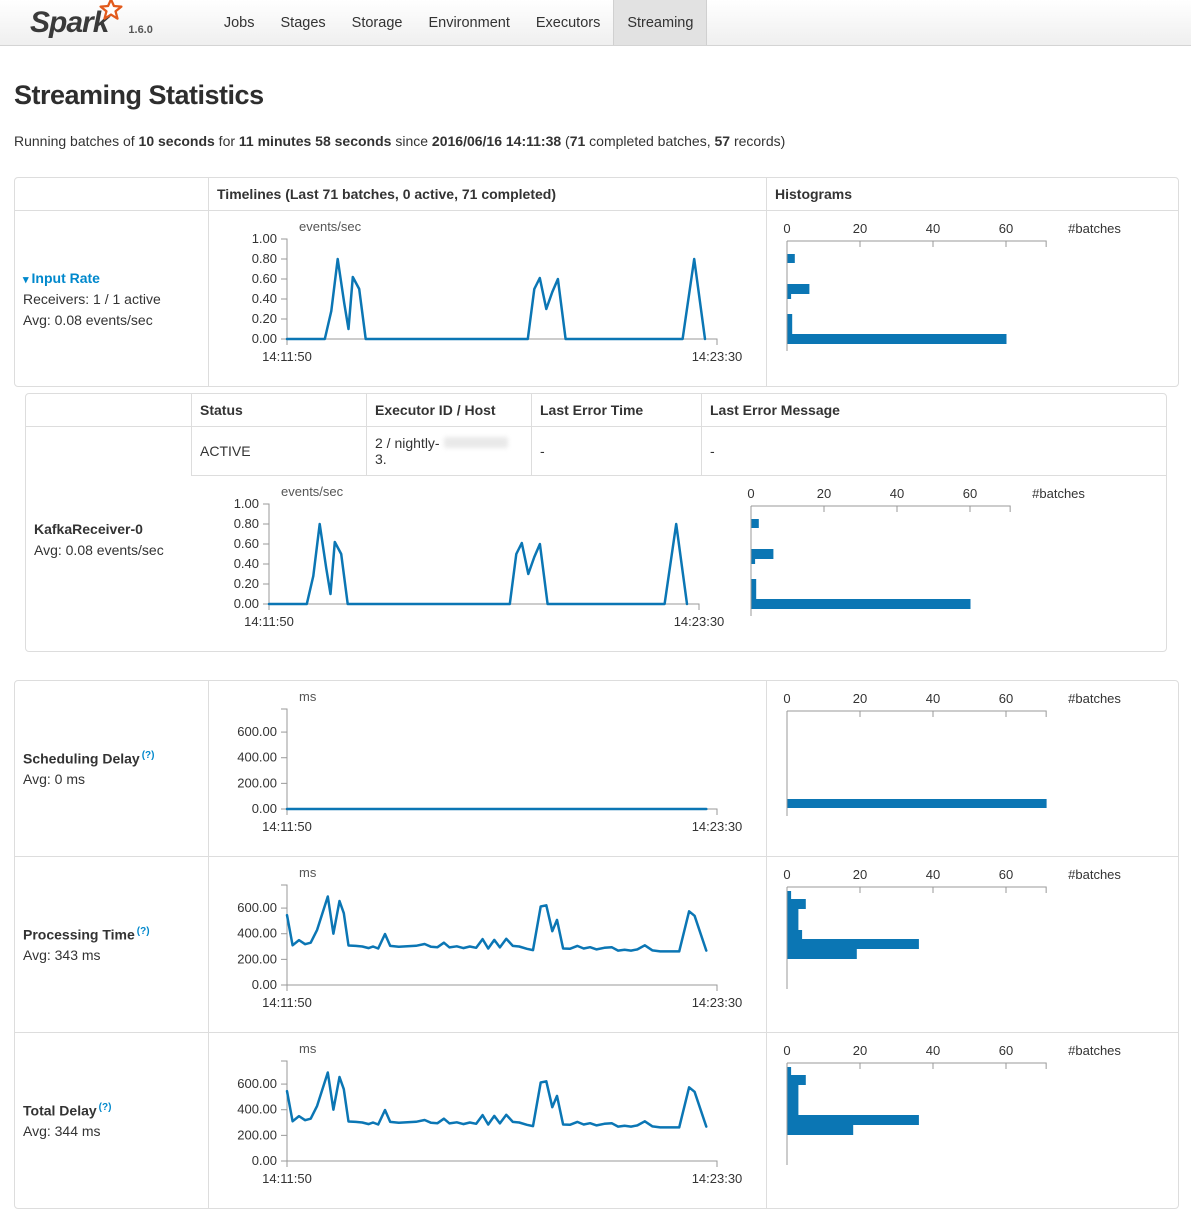  What do you see at coordinates (88, 528) in the screenshot?
I see `receiver-name: KafkaReceiver-0` at bounding box center [88, 528].